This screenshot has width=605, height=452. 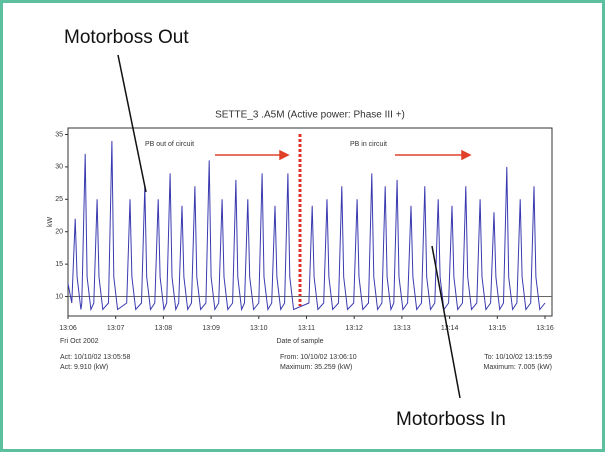 What do you see at coordinates (343, 155) in the screenshot?
I see `arrows` at bounding box center [343, 155].